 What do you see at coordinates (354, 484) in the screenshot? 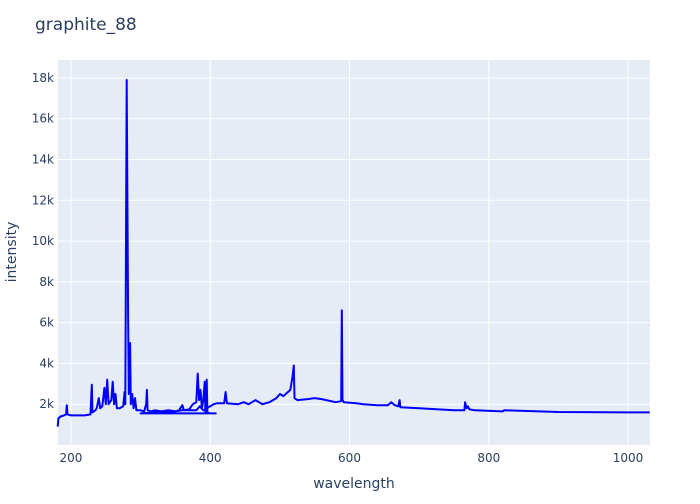
I see `x-axis-label: wavelength` at bounding box center [354, 484].